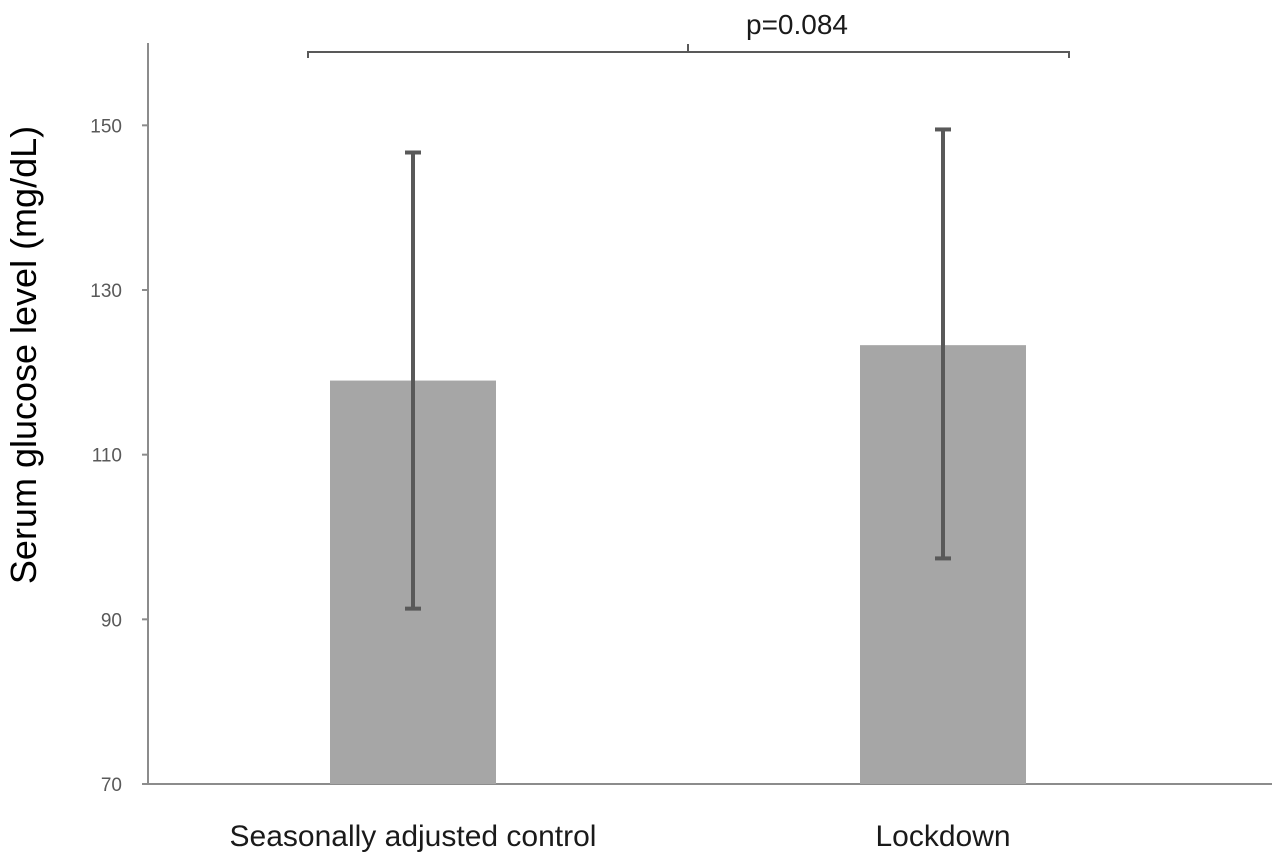  I want to click on y-axis-label: Serum glucose level (mg/dL), so click(23, 355).